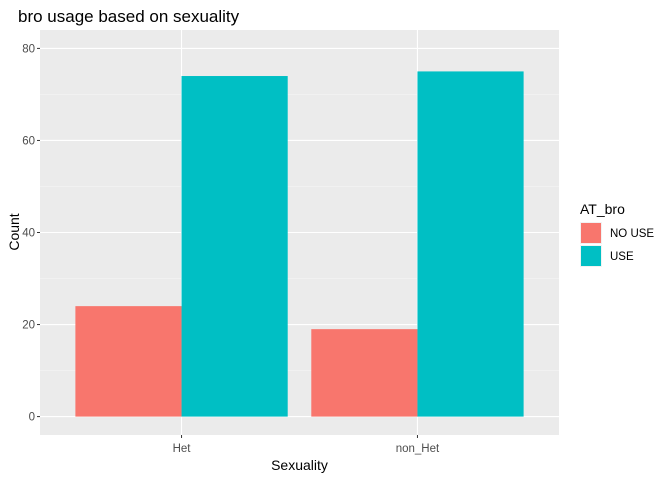  I want to click on chart-title: bro usage based on sexuality, so click(129, 16).